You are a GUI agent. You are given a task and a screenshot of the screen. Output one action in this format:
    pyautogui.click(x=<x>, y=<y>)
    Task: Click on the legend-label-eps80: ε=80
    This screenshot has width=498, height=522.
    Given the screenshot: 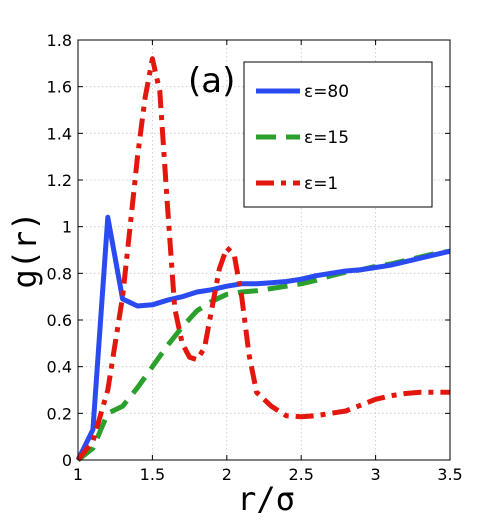 What is the action you would take?
    pyautogui.click(x=326, y=92)
    